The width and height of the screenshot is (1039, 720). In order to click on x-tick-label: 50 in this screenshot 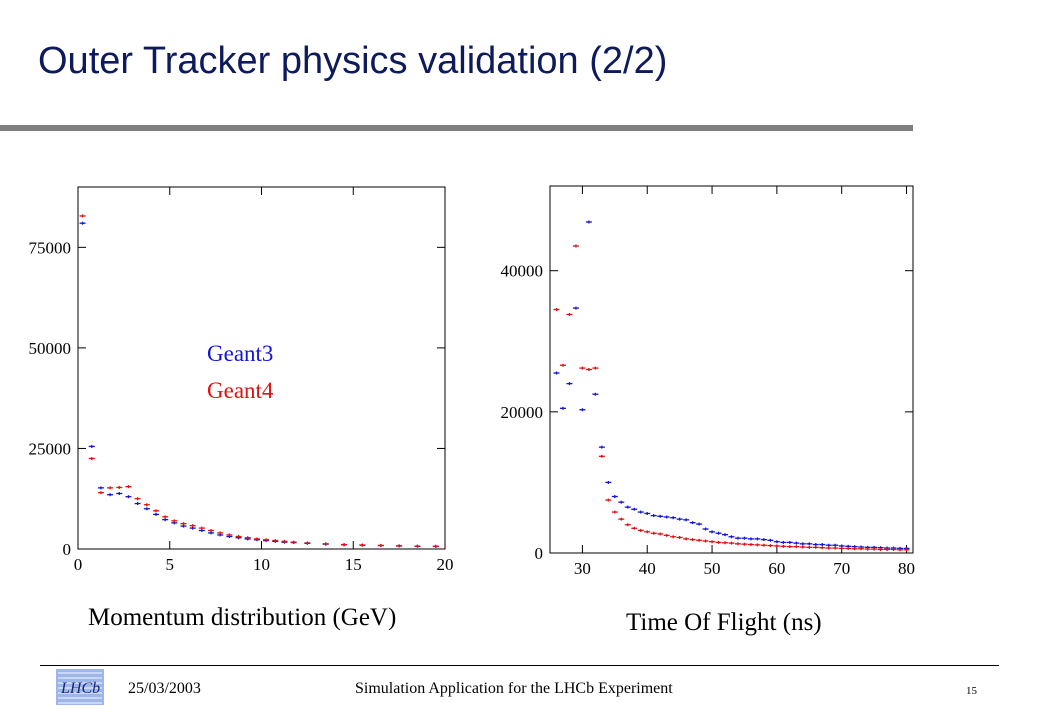, I will do `click(712, 568)`.